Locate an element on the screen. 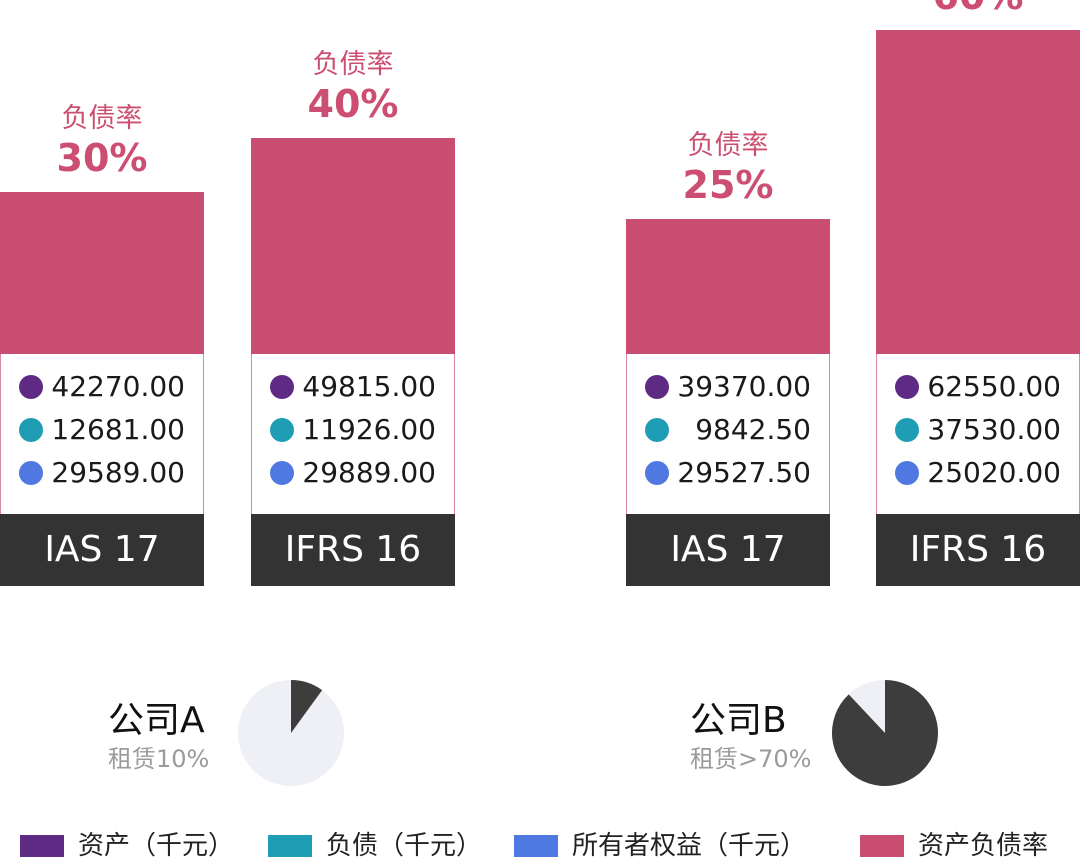 Image resolution: width=1080 pixels, height=866 pixels. assets-value: 62550.00 is located at coordinates (994, 386).